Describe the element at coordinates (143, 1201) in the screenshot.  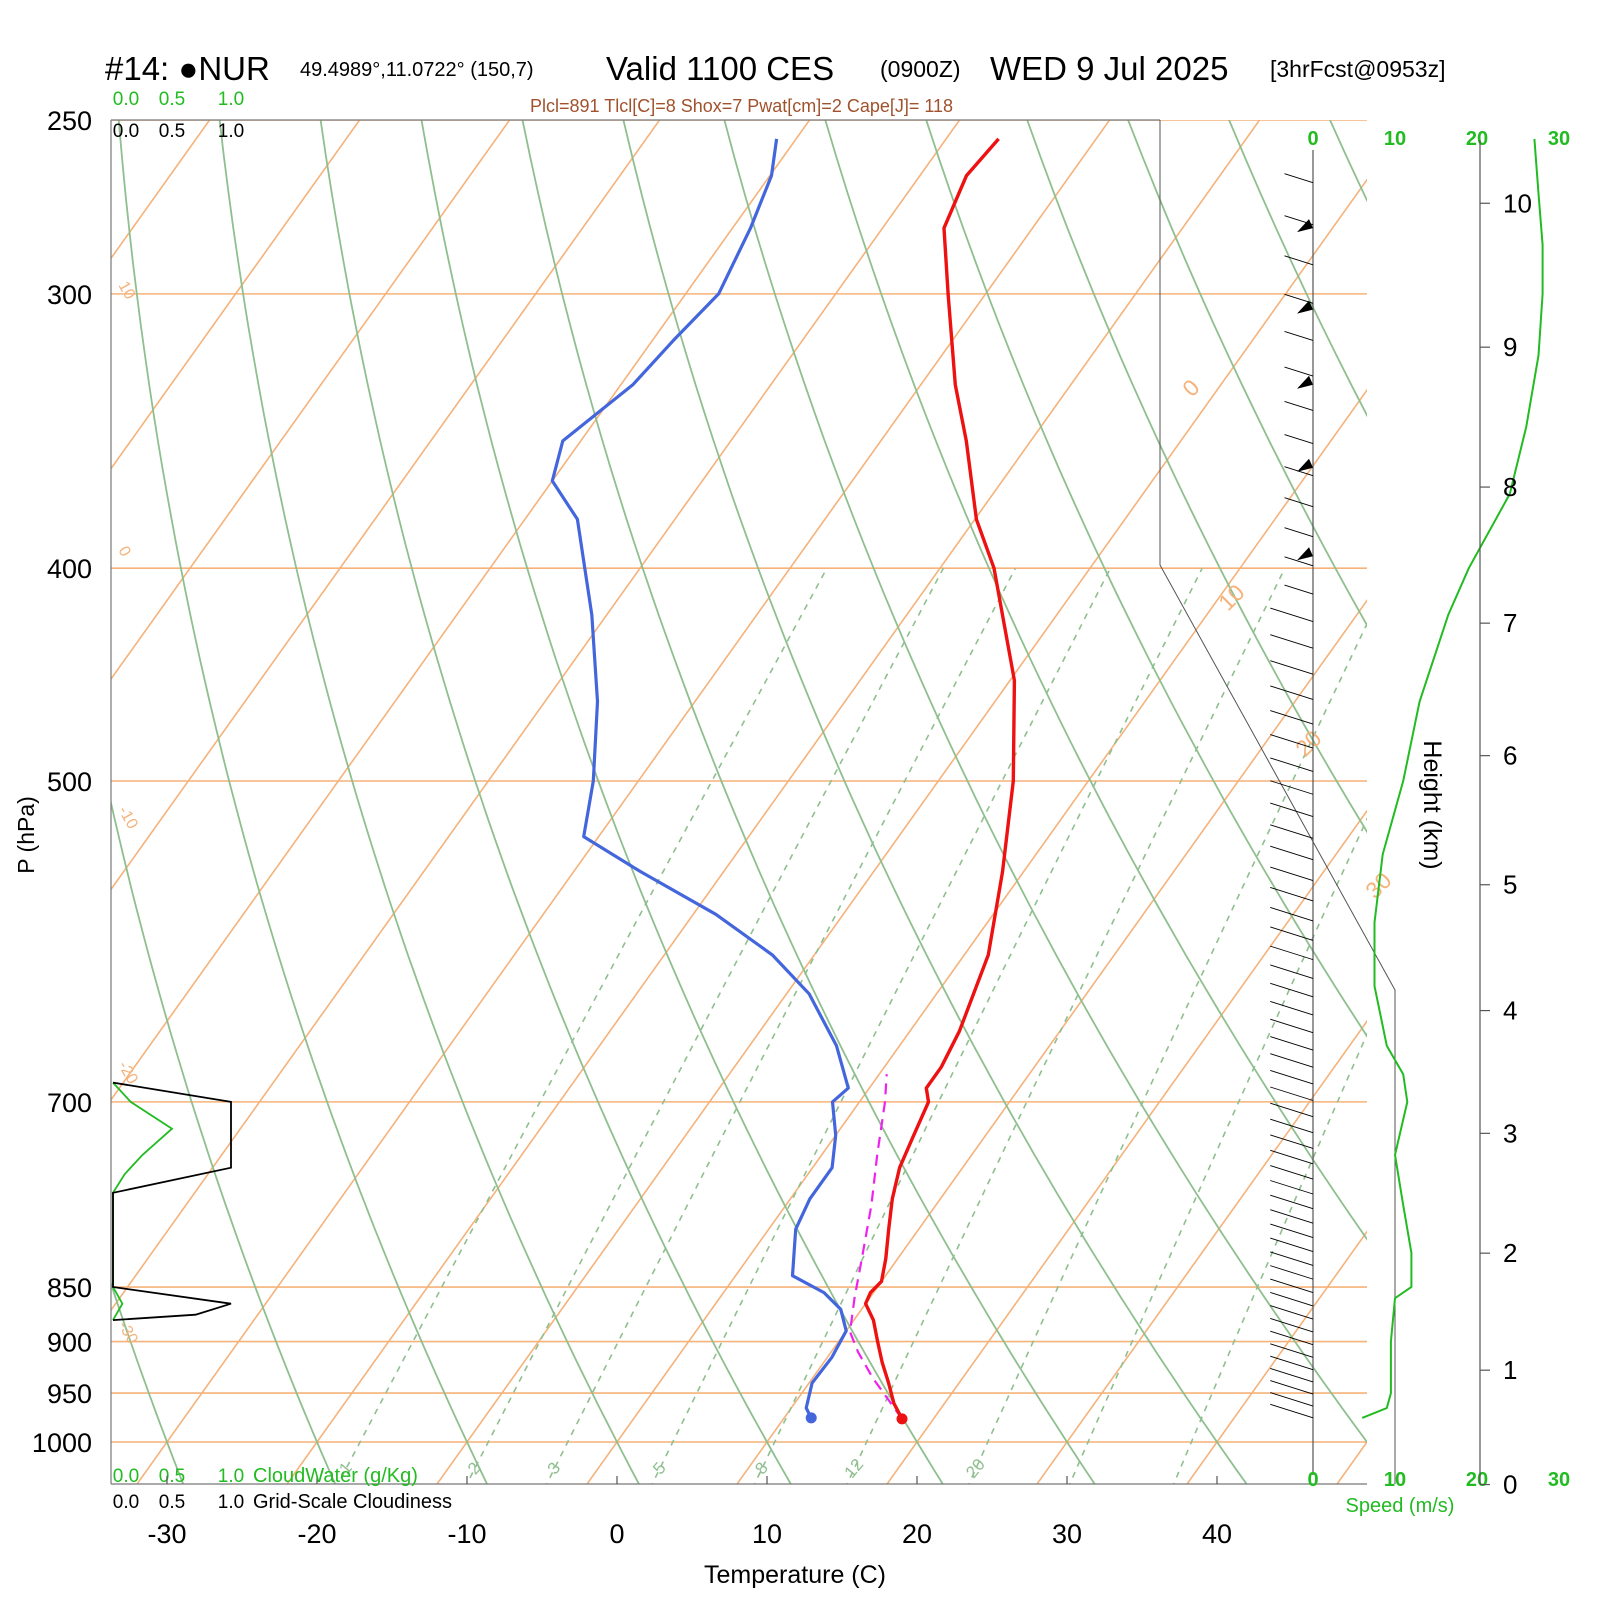
I see `cloud-water-line` at that location.